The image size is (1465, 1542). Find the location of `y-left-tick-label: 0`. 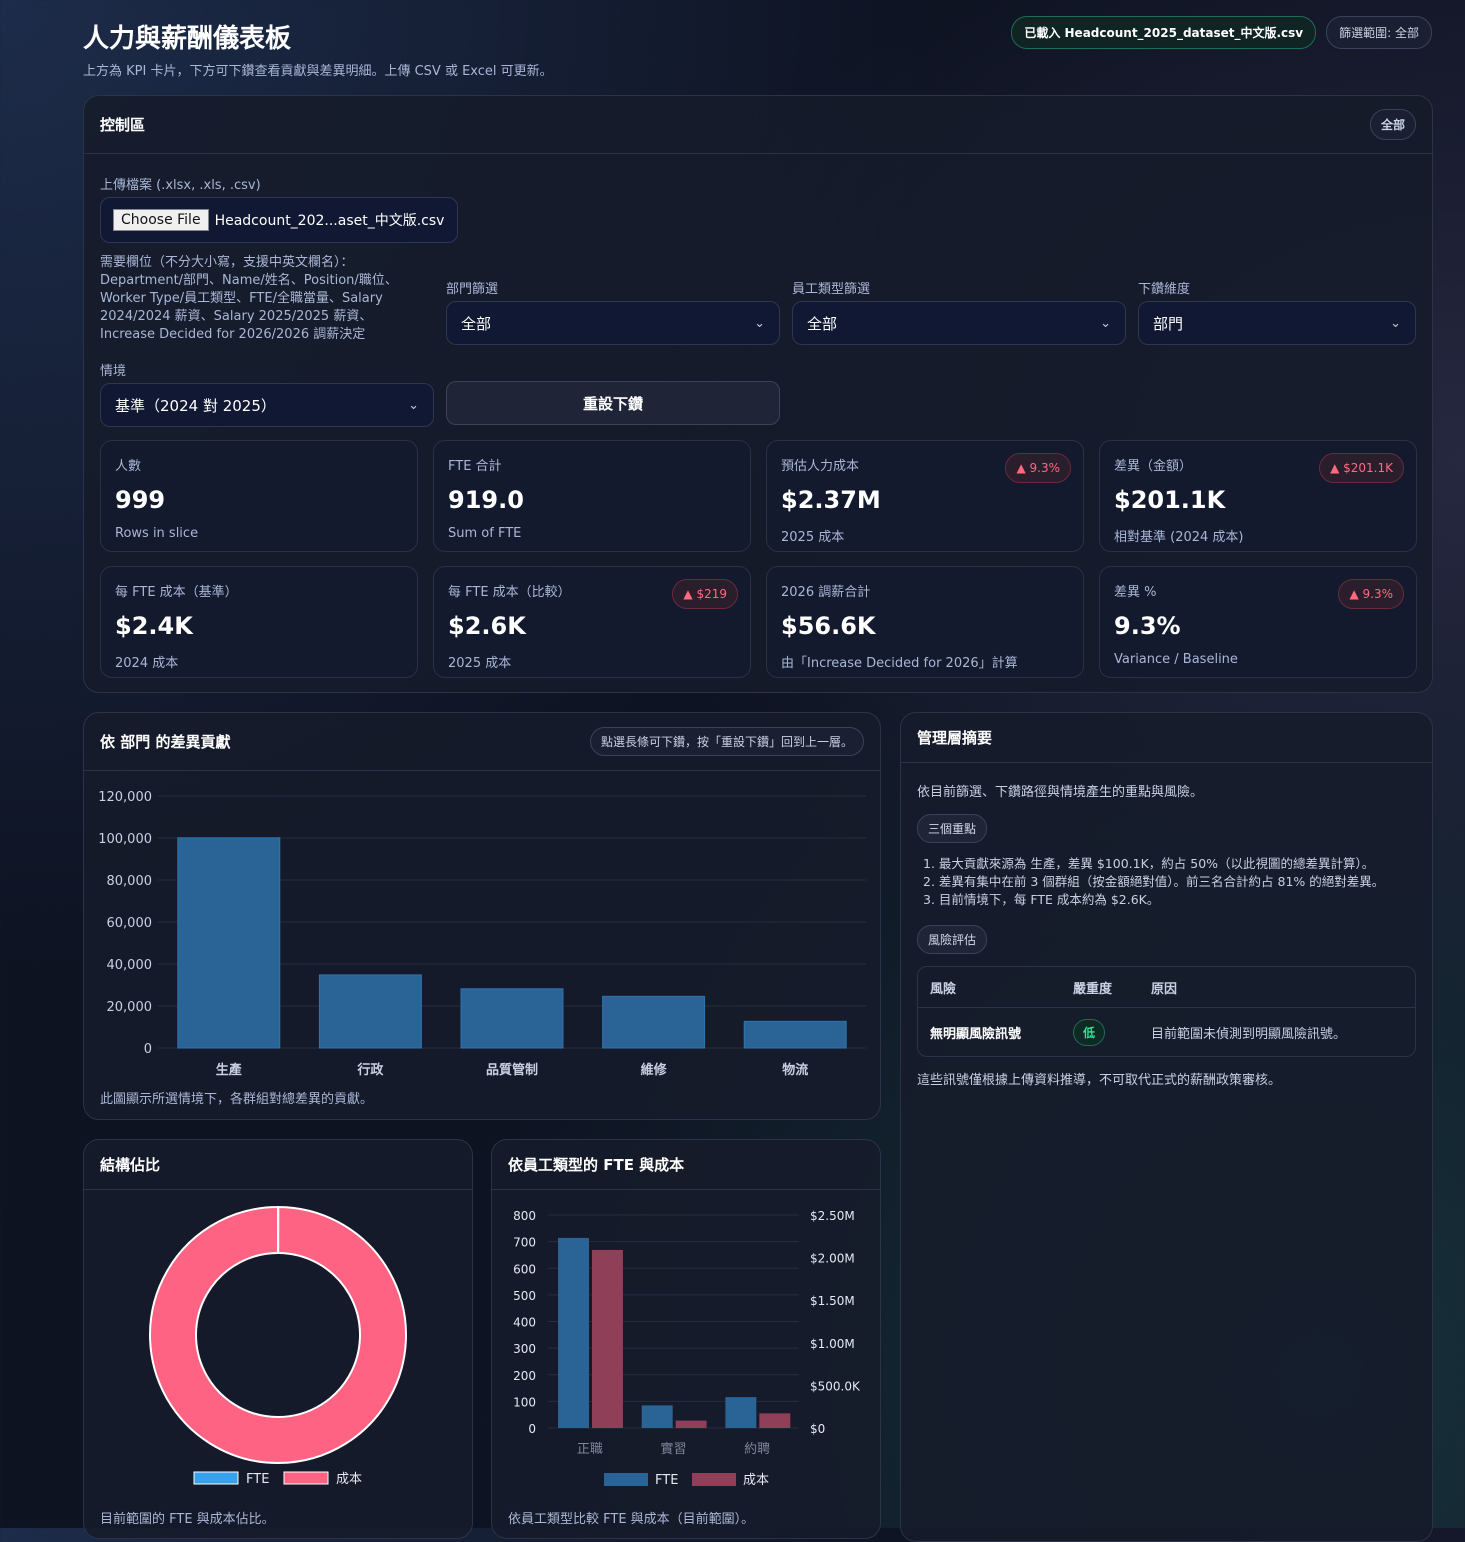

y-left-tick-label: 0 is located at coordinates (532, 1429).